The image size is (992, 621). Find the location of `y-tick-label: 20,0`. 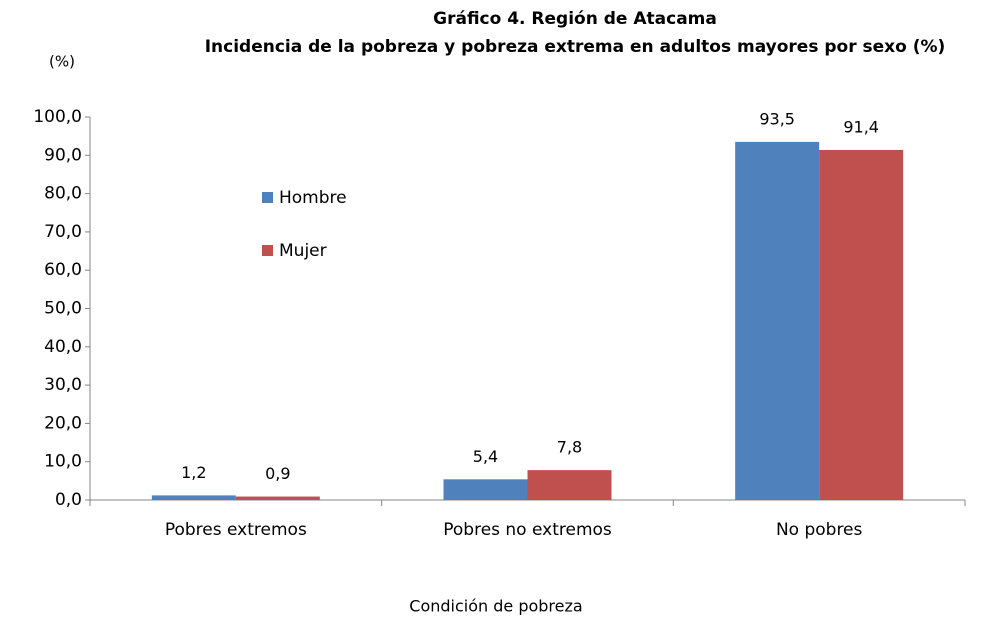

y-tick-label: 20,0 is located at coordinates (63, 423).